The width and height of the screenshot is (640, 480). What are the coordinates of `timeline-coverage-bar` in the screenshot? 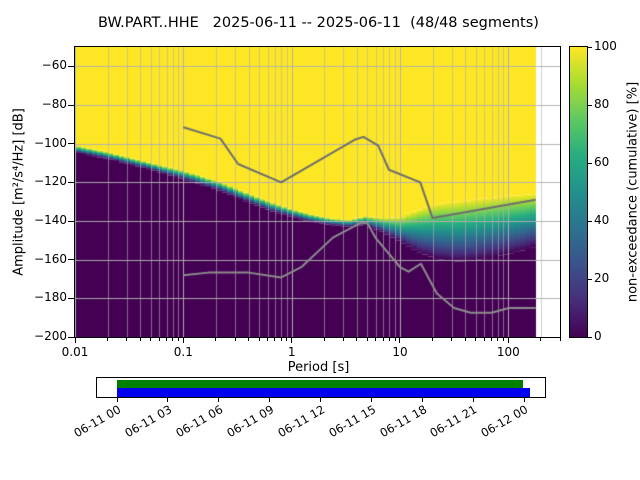 It's located at (321, 387).